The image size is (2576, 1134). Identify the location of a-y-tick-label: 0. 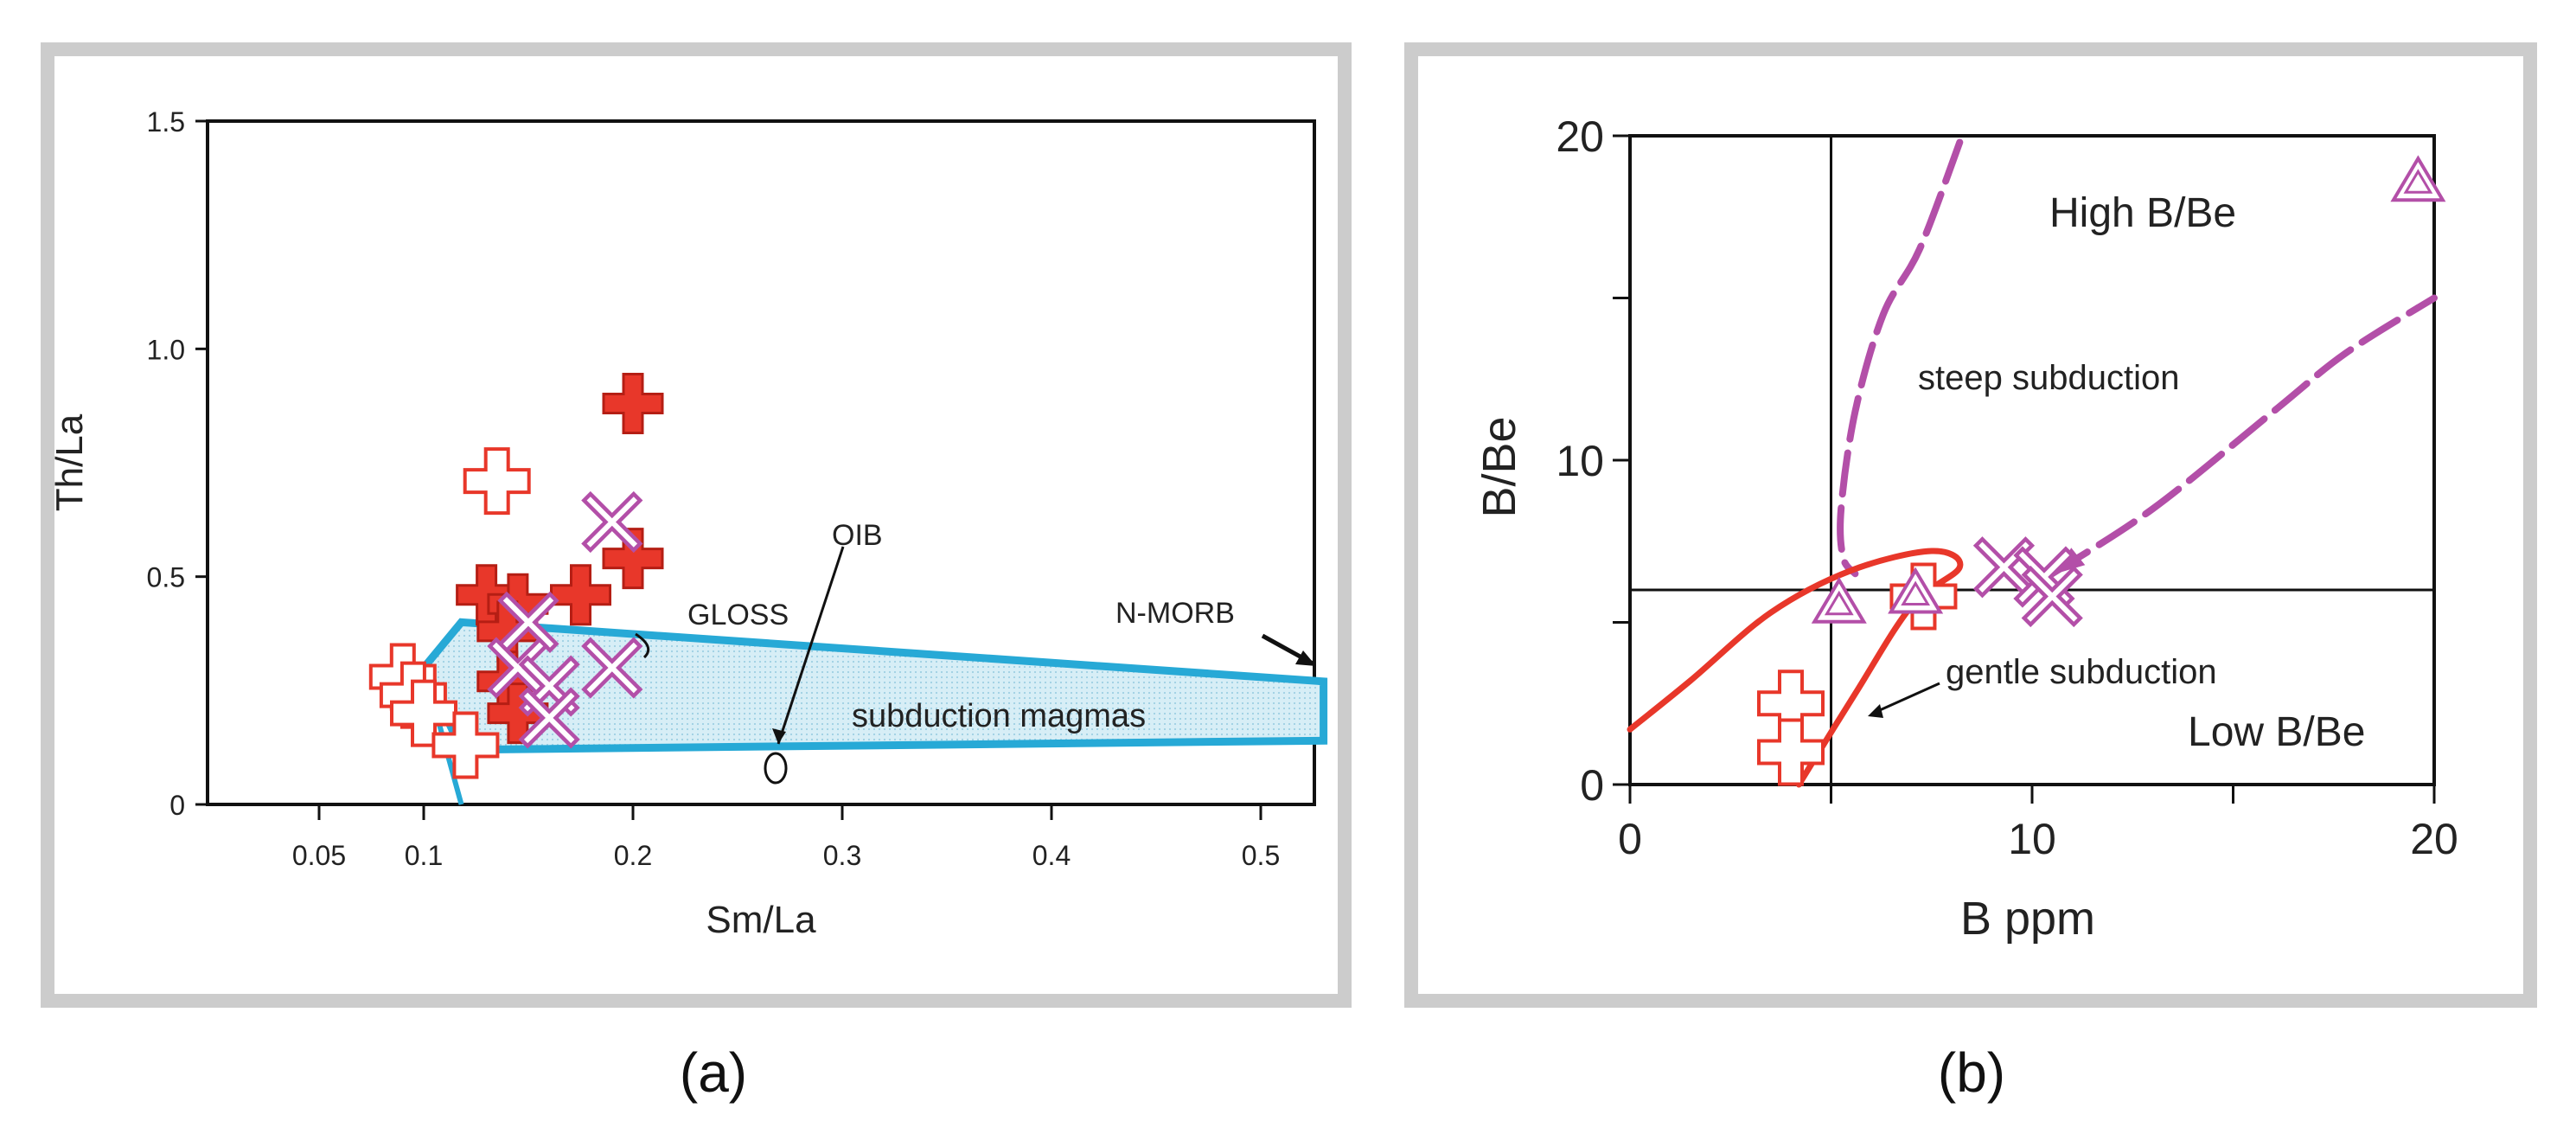
(177, 805).